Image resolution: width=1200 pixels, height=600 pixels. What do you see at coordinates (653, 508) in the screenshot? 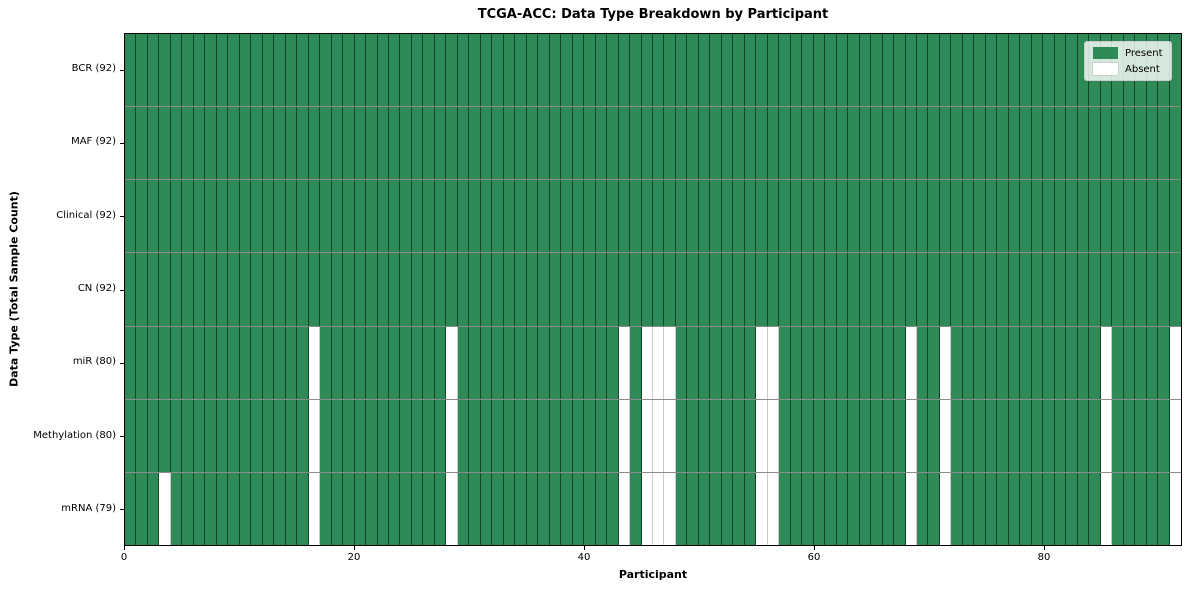
I see `heatmap-row` at bounding box center [653, 508].